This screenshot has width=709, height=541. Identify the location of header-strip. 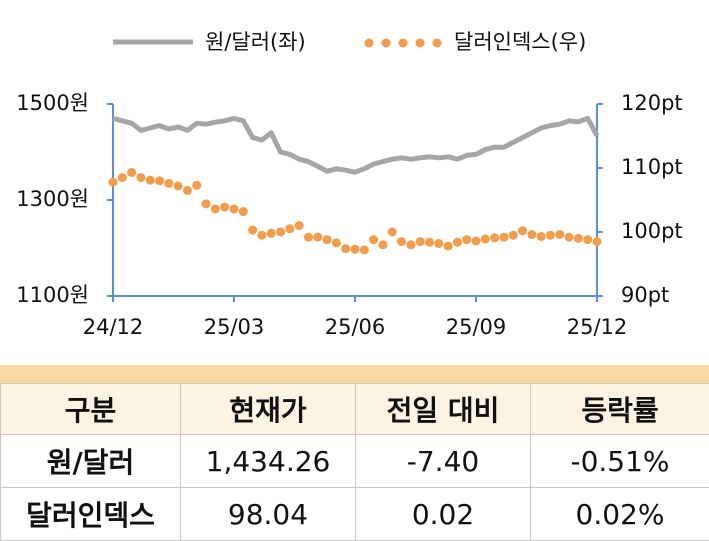
(354, 374).